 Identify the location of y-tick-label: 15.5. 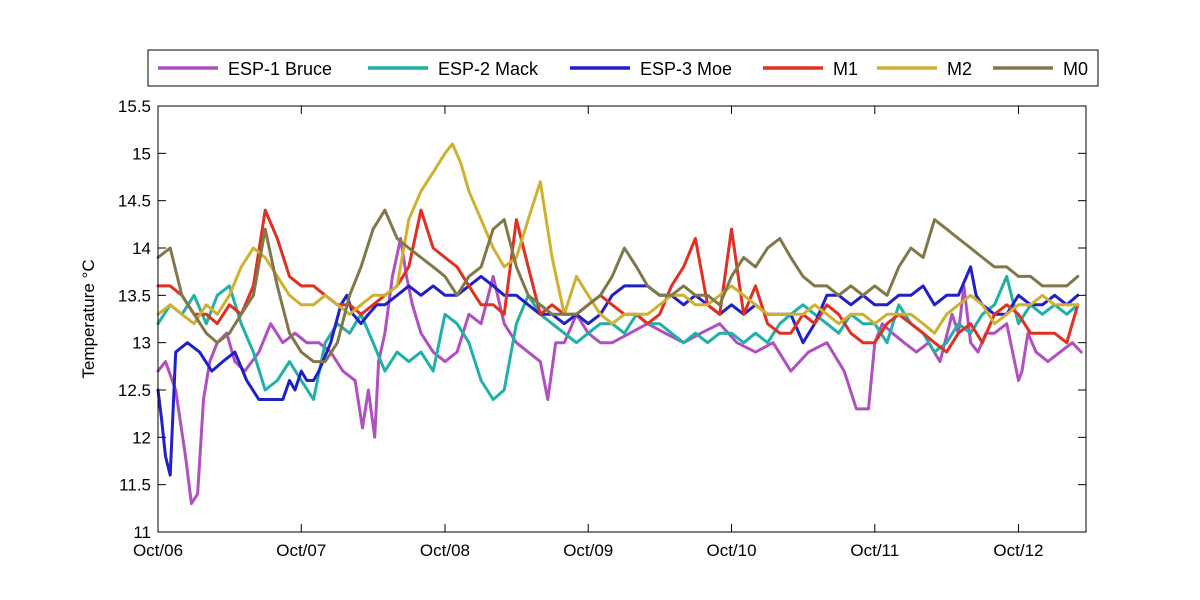
(134, 106).